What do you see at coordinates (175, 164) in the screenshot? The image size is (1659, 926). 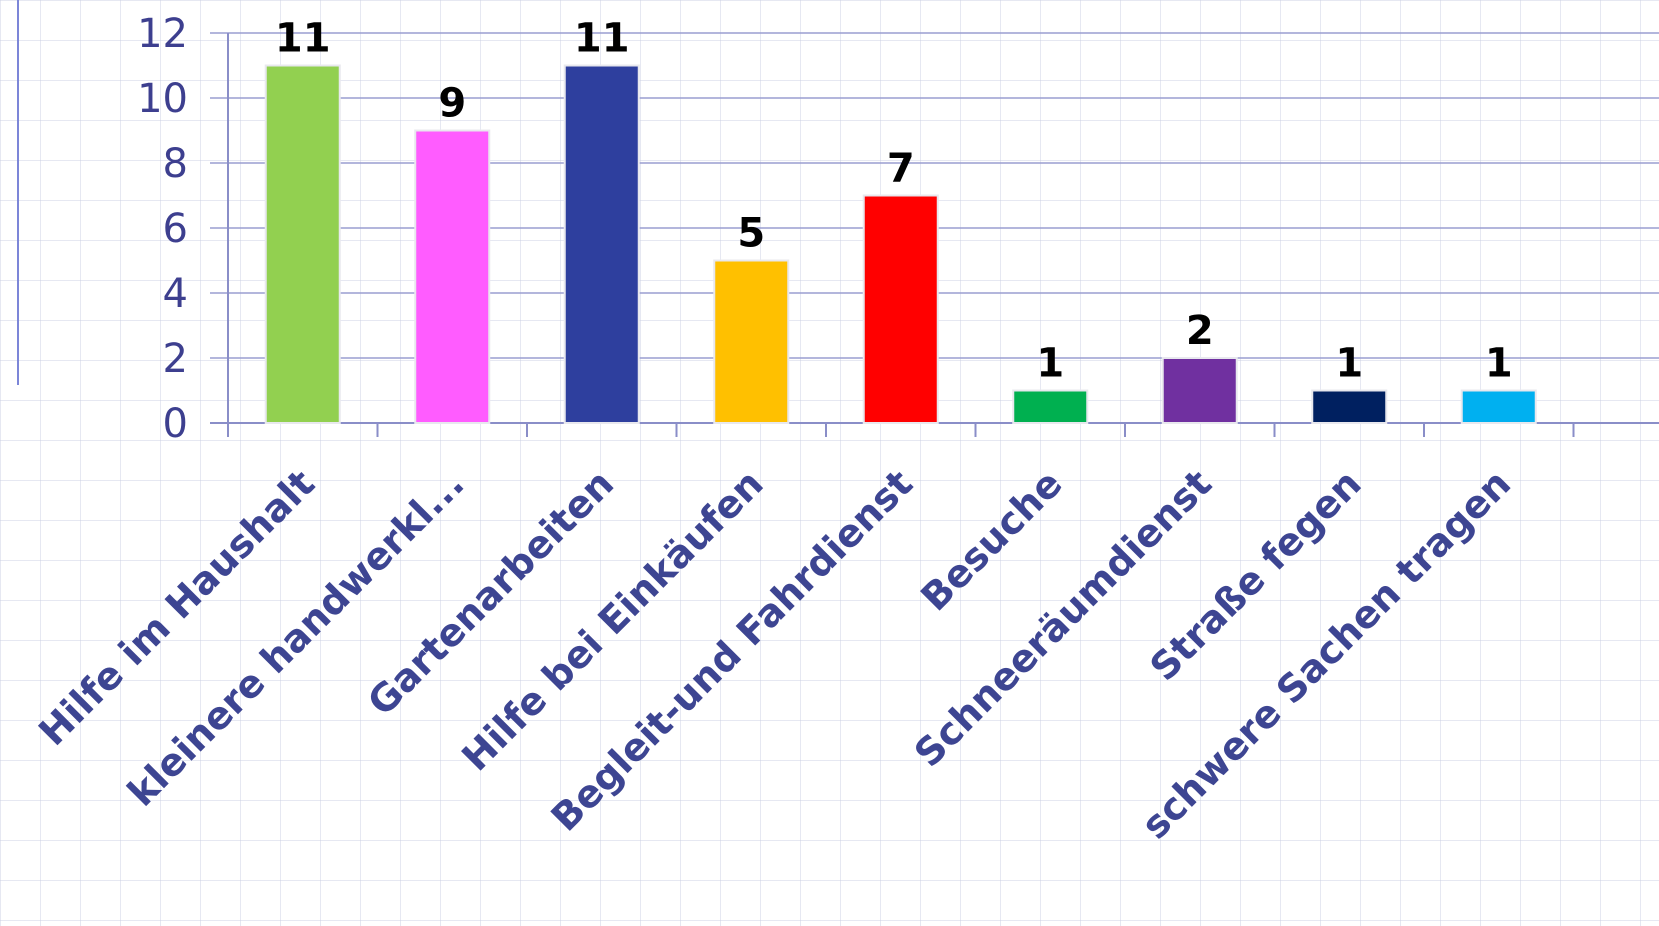 I see `y-tick-label: 8` at bounding box center [175, 164].